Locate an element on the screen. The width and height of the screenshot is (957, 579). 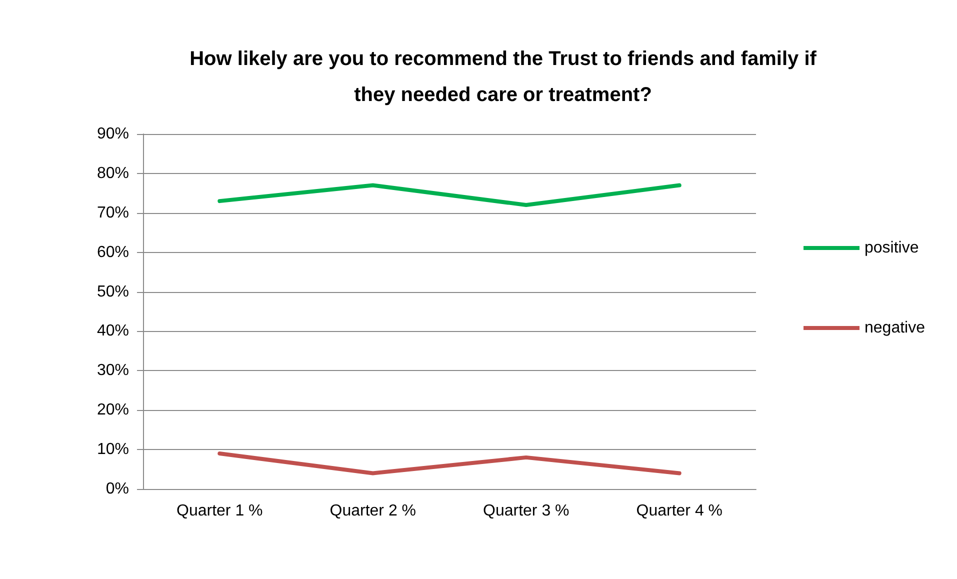
y-tick-label: 40% is located at coordinates (112, 331).